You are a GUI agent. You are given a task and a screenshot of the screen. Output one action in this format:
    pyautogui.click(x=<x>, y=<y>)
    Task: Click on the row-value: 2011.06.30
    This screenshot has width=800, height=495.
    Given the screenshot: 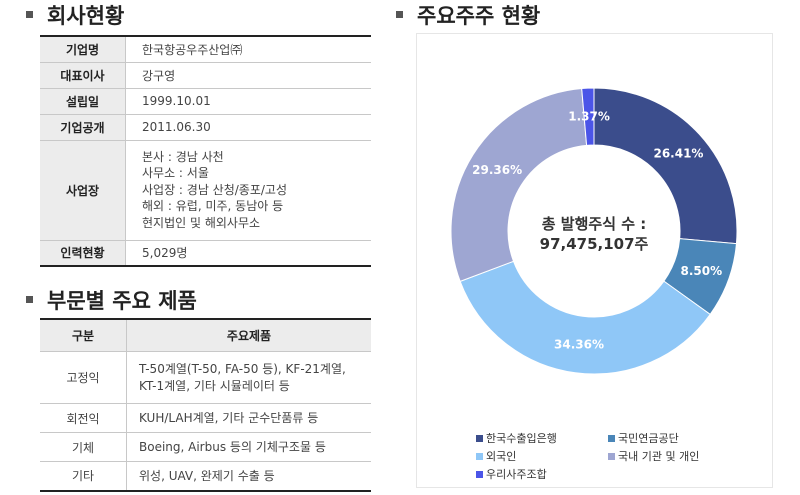 What is the action you would take?
    pyautogui.click(x=248, y=127)
    